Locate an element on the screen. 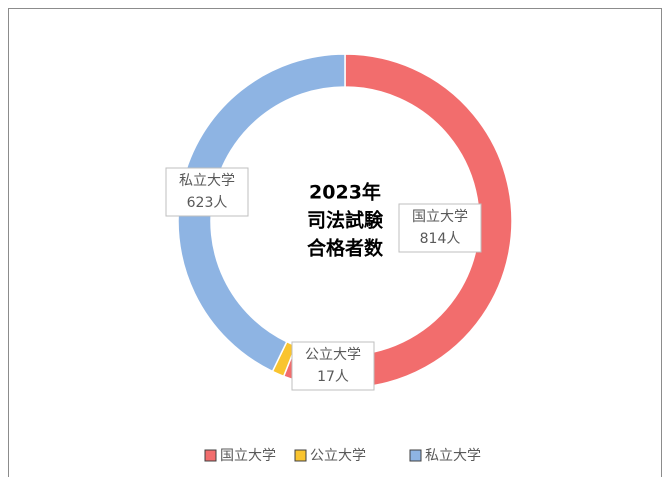  data-label: 公立大学 17人 is located at coordinates (333, 366).